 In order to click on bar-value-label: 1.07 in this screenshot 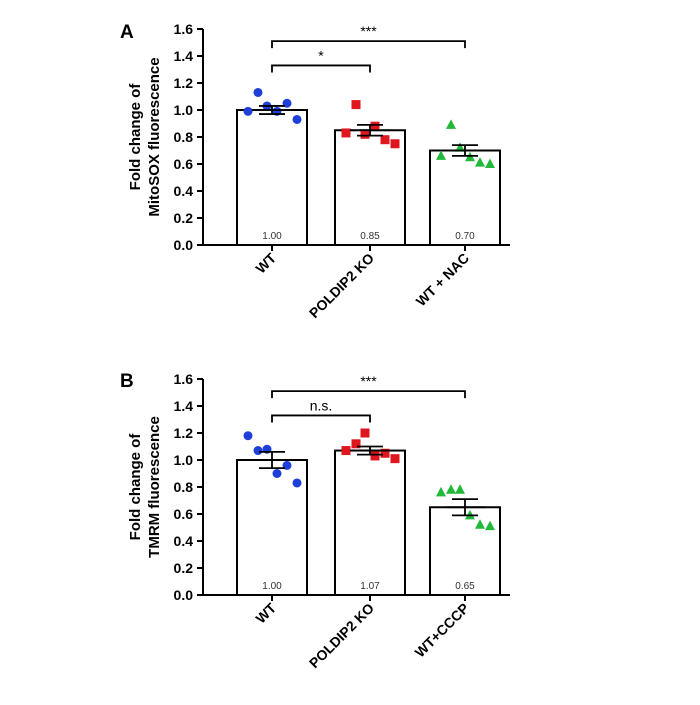, I will do `click(370, 586)`.